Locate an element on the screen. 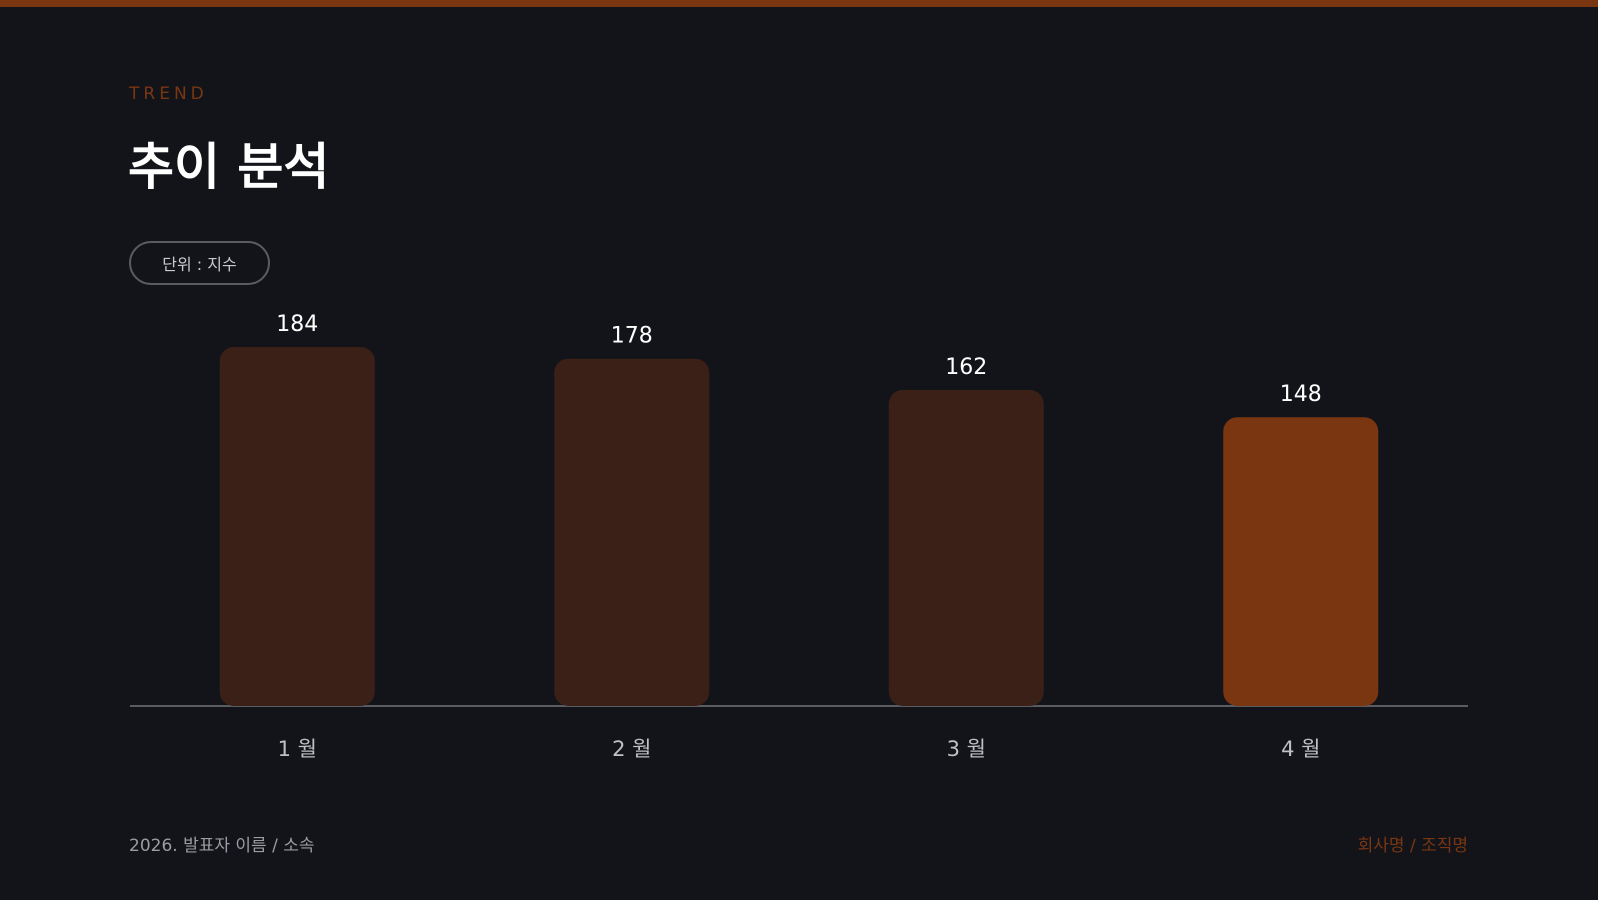 The image size is (1598, 900). bar-value-label-3: 162 is located at coordinates (966, 367).